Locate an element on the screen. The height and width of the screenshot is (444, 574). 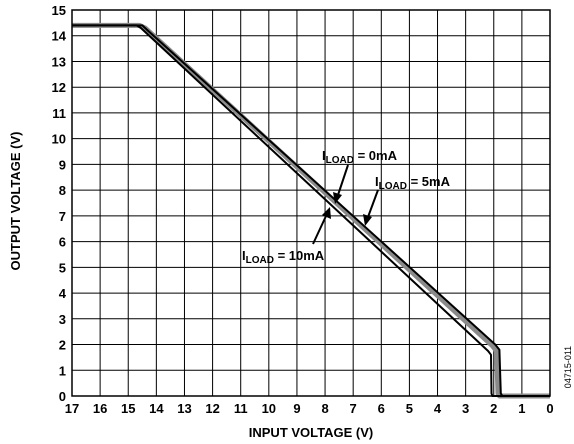
y-tick-label: 11 is located at coordinates (59, 113).